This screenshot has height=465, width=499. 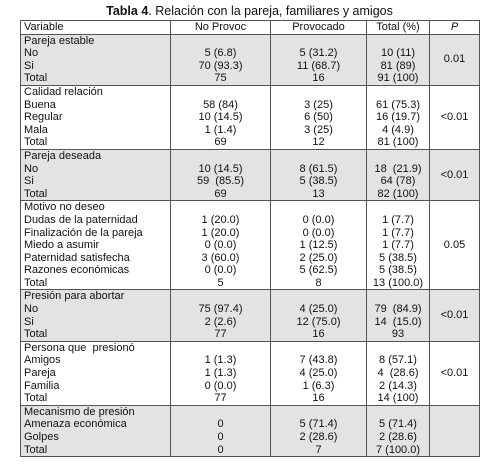 I want to click on section-row: Pareja deseada <0.01, so click(x=250, y=174).